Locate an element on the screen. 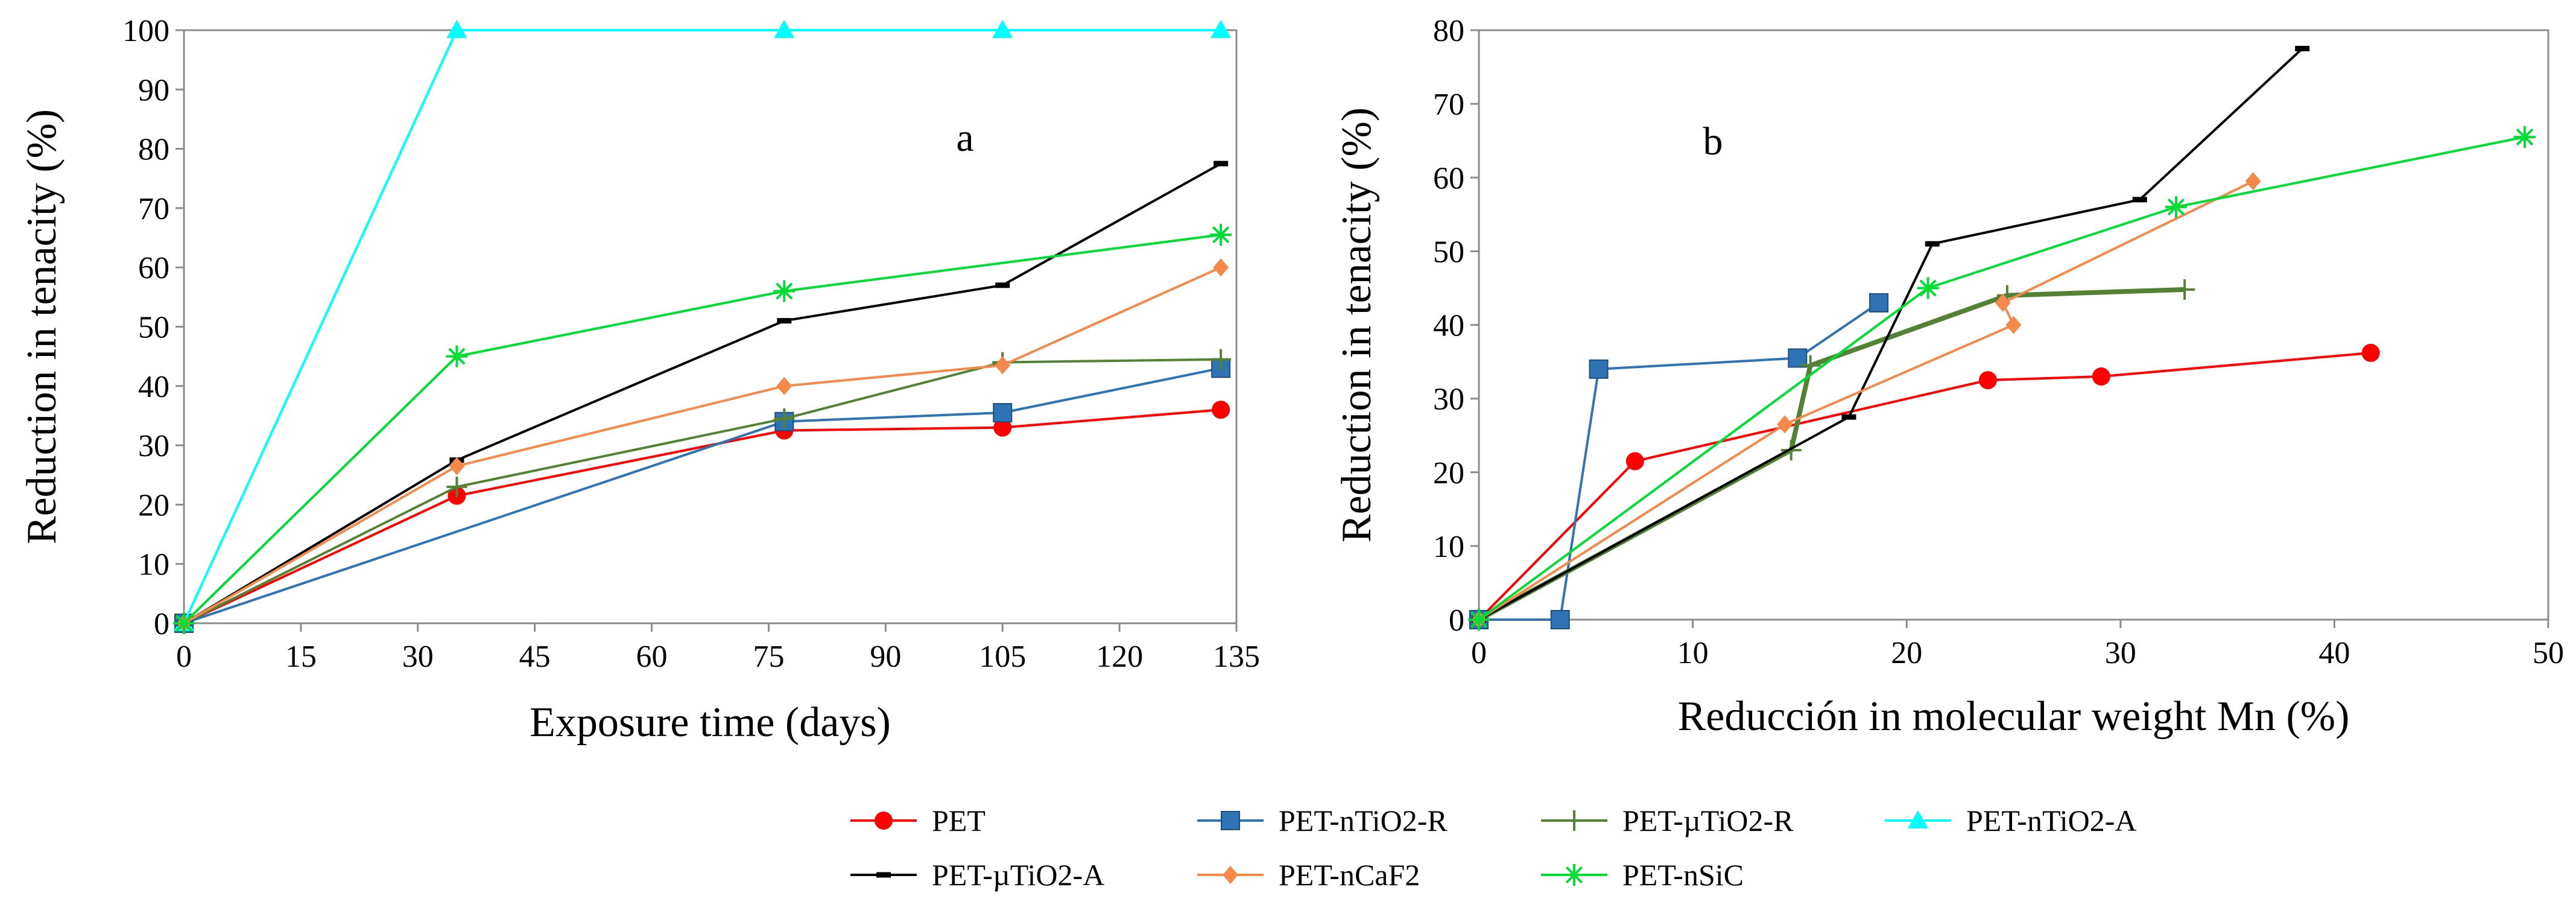  series-pet is located at coordinates (1925, 486).